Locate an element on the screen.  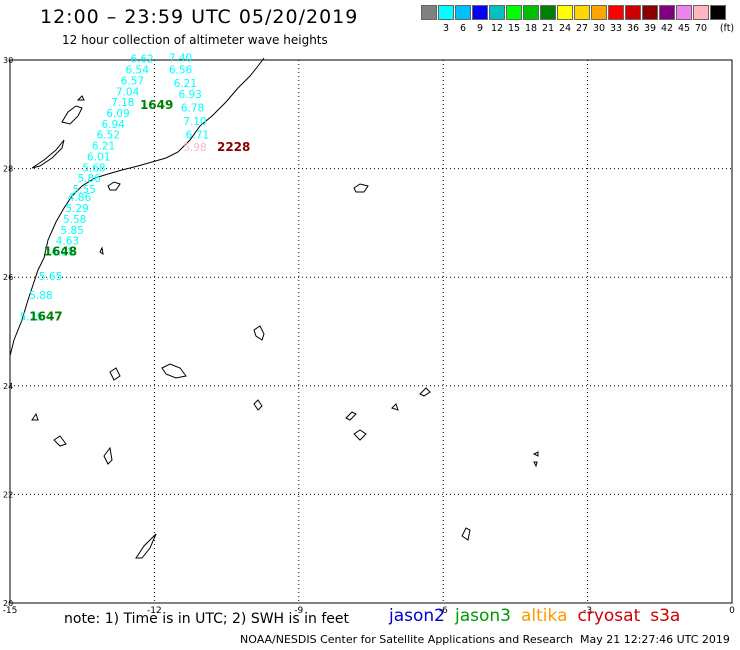
swh-value: 7.10 is located at coordinates (194, 122).